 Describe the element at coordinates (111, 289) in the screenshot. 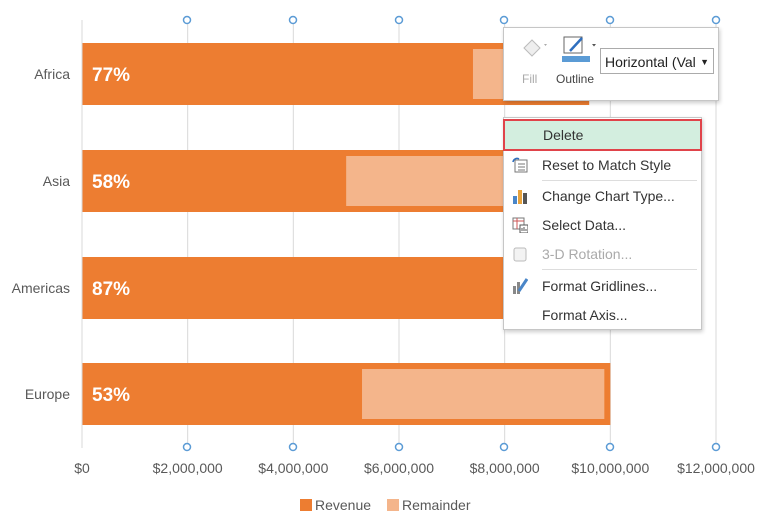

I see `data-label: 87%` at that location.